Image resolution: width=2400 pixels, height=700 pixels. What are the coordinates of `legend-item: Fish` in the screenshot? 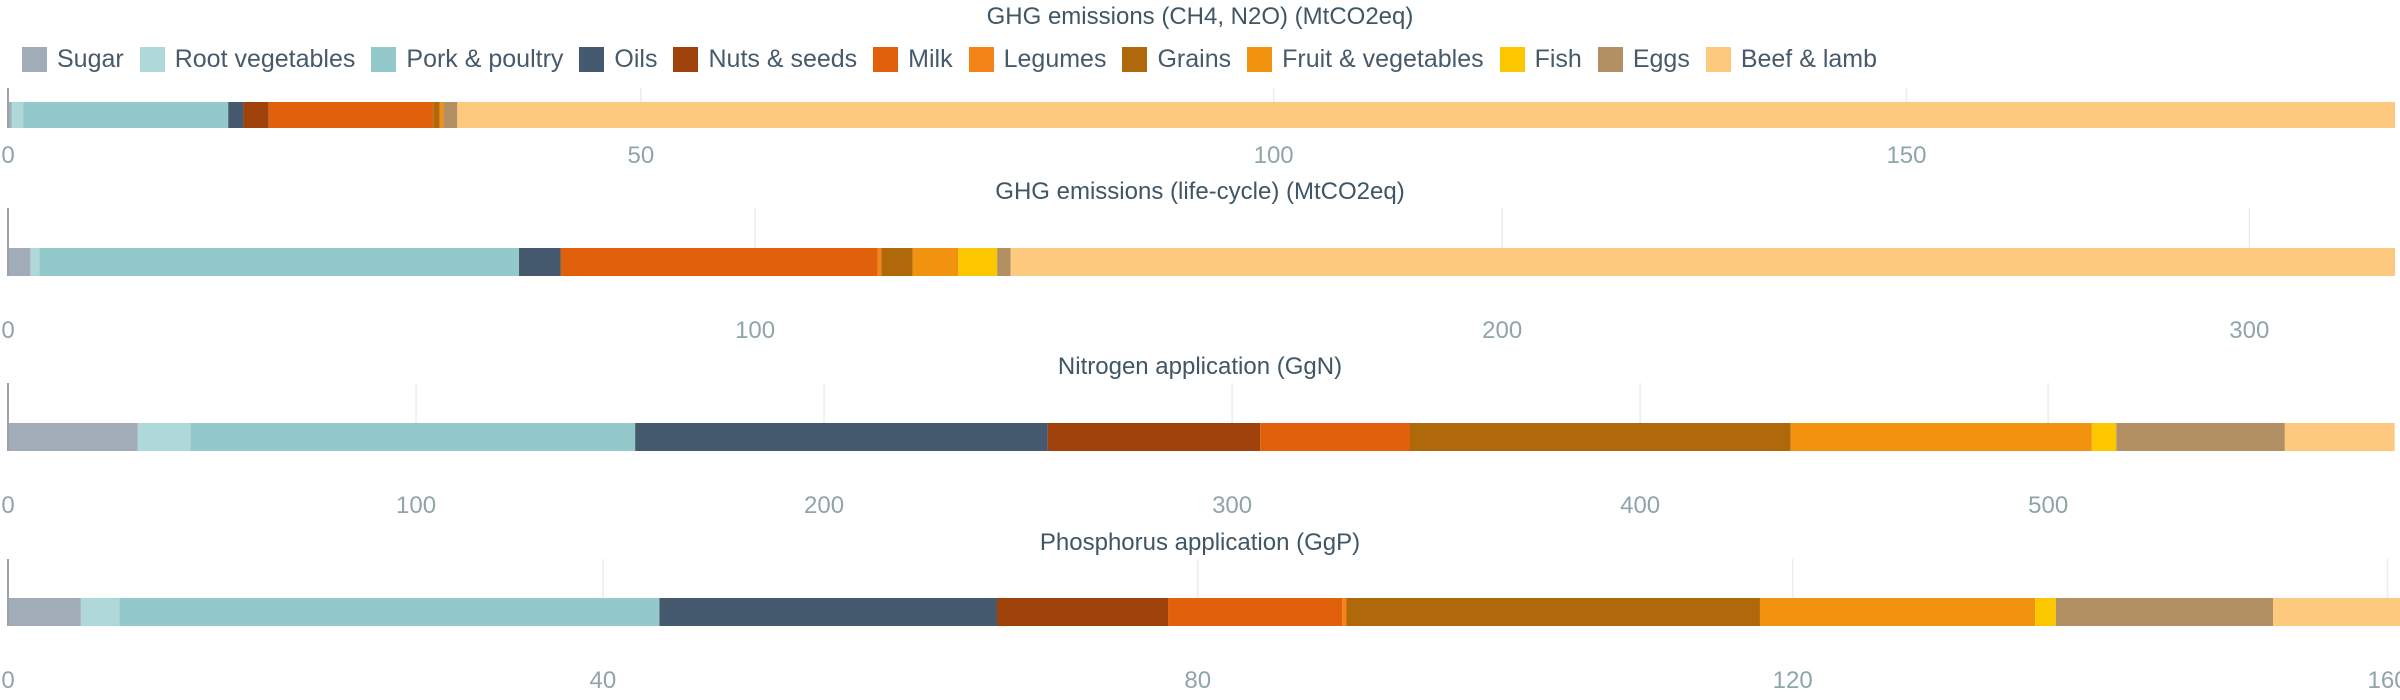 It's located at (1540, 59).